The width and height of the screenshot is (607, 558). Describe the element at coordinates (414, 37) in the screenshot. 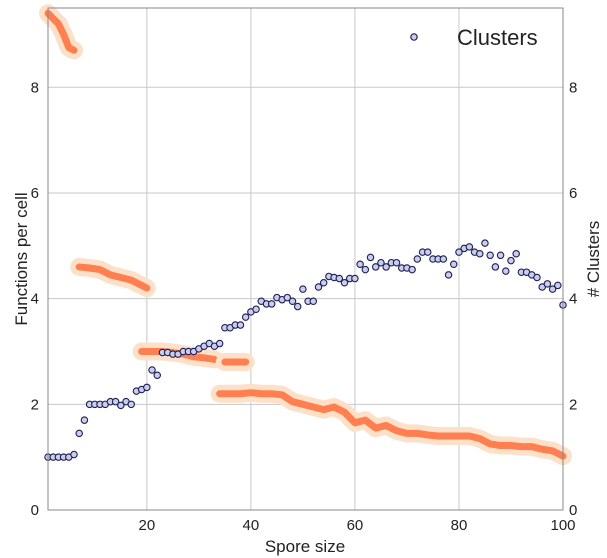

I see `legend-marker` at that location.